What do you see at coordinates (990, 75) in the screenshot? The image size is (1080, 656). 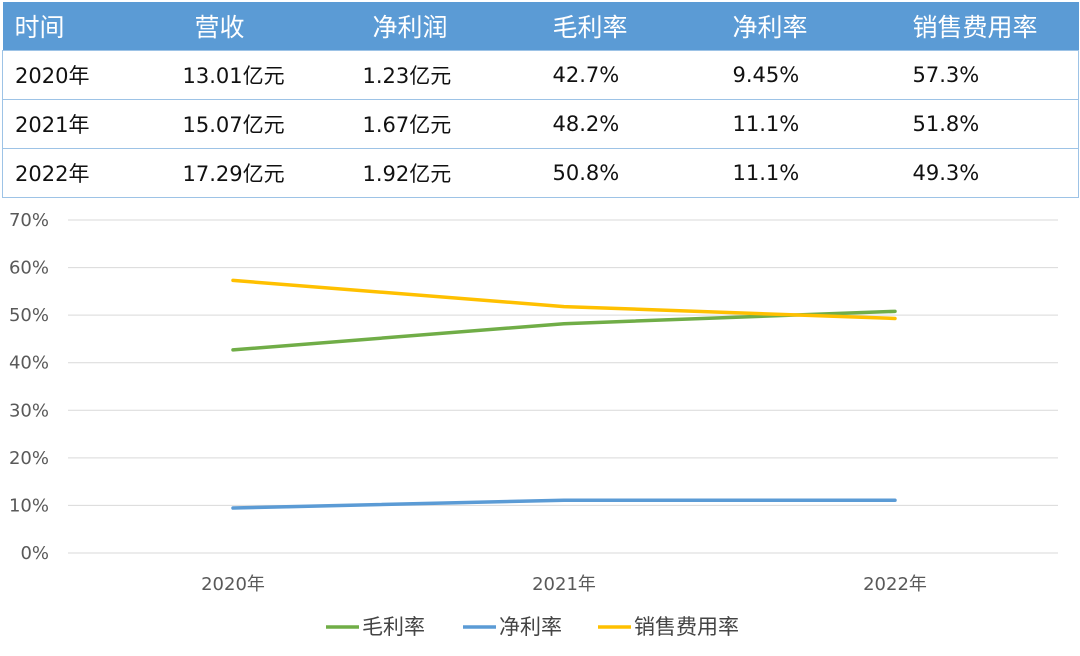 I see `table-cell: 57.3%` at bounding box center [990, 75].